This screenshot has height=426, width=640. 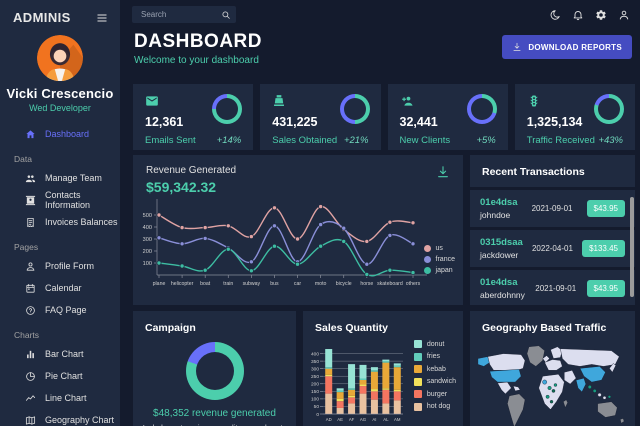 I want to click on svg-text: skateboard, so click(x=390, y=284).